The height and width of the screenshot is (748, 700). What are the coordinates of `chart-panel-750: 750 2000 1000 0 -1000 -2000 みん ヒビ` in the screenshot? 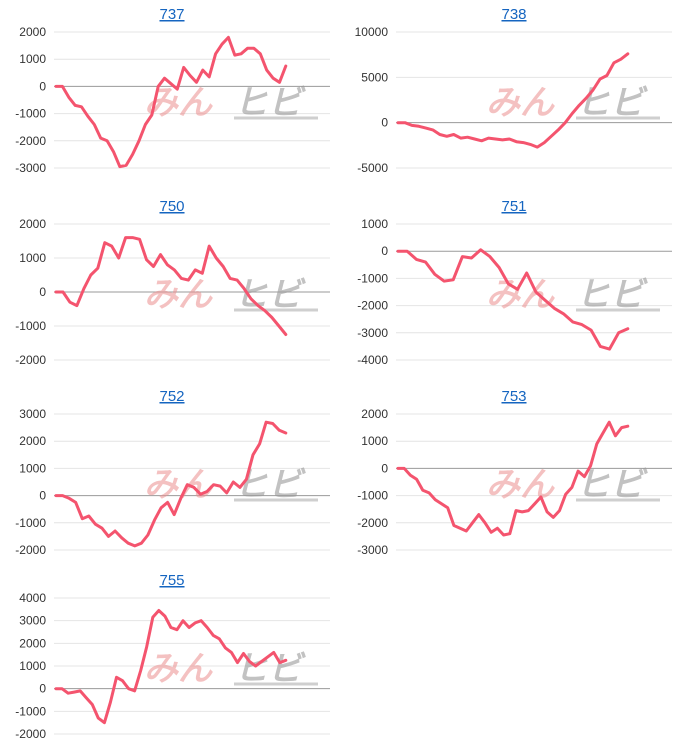 It's located at (171, 282).